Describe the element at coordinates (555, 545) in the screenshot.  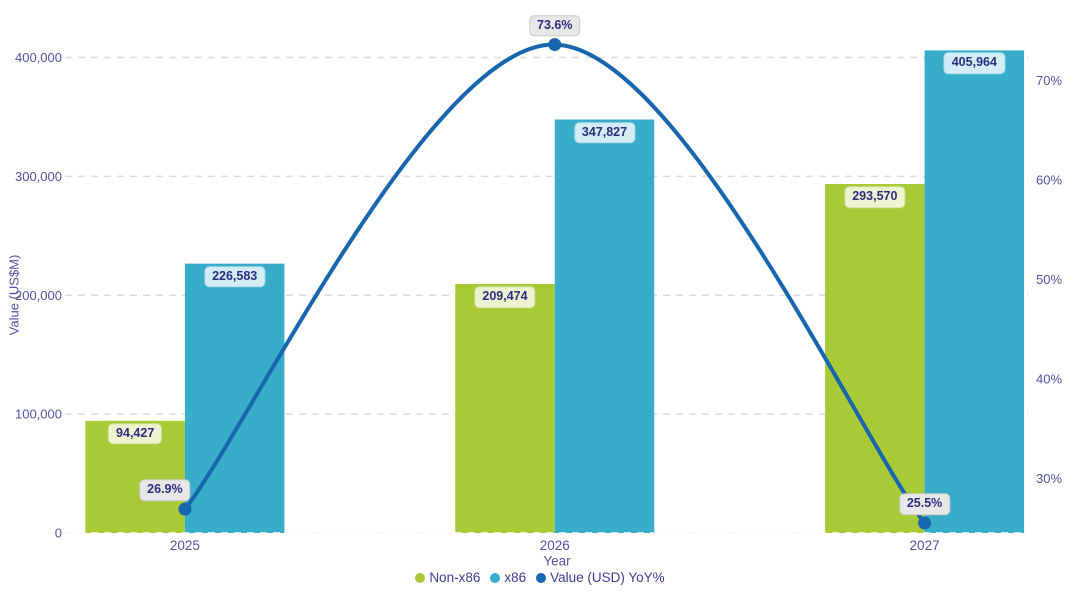
I see `x-axis-tick: 2026` at that location.